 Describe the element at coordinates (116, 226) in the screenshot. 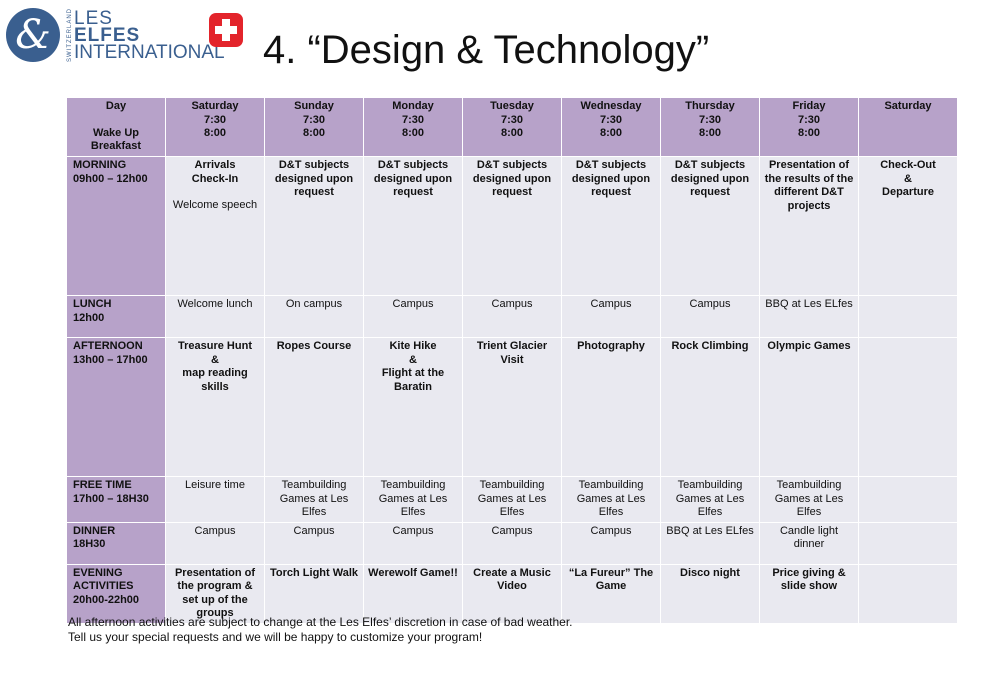

I see `row-label-morning: MORNING 09h00 – 12h00` at that location.